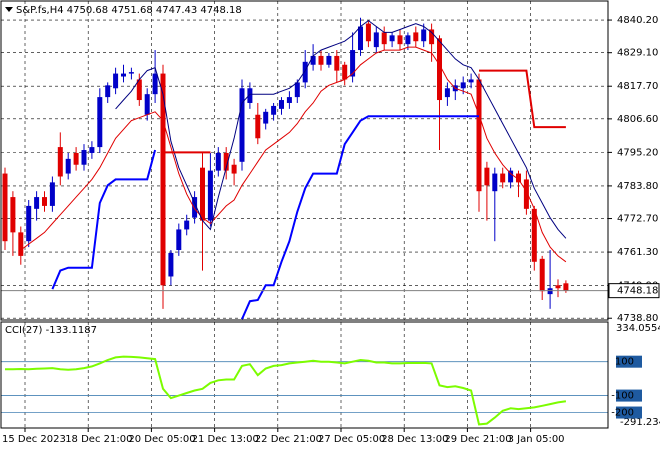  What do you see at coordinates (24, 330) in the screenshot?
I see `cci-title: CCI(27)` at bounding box center [24, 330].